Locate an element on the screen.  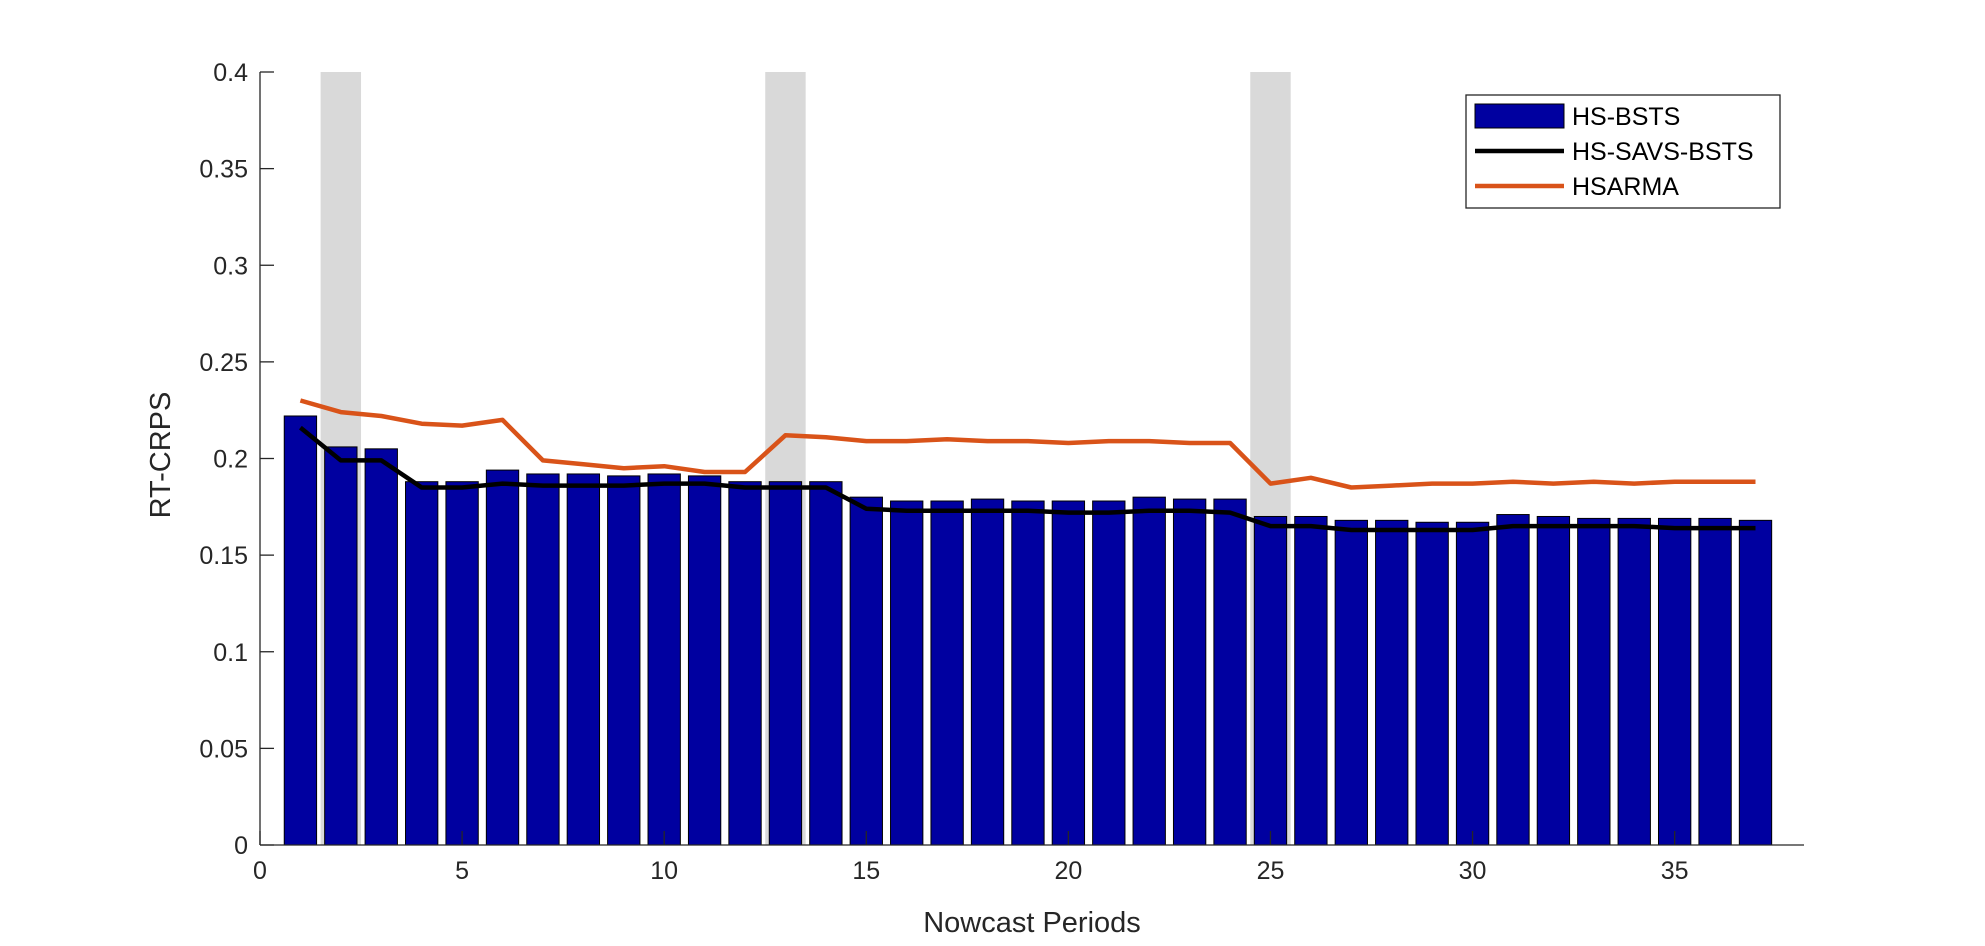
y-tick-label: 0.1 is located at coordinates (230, 653).